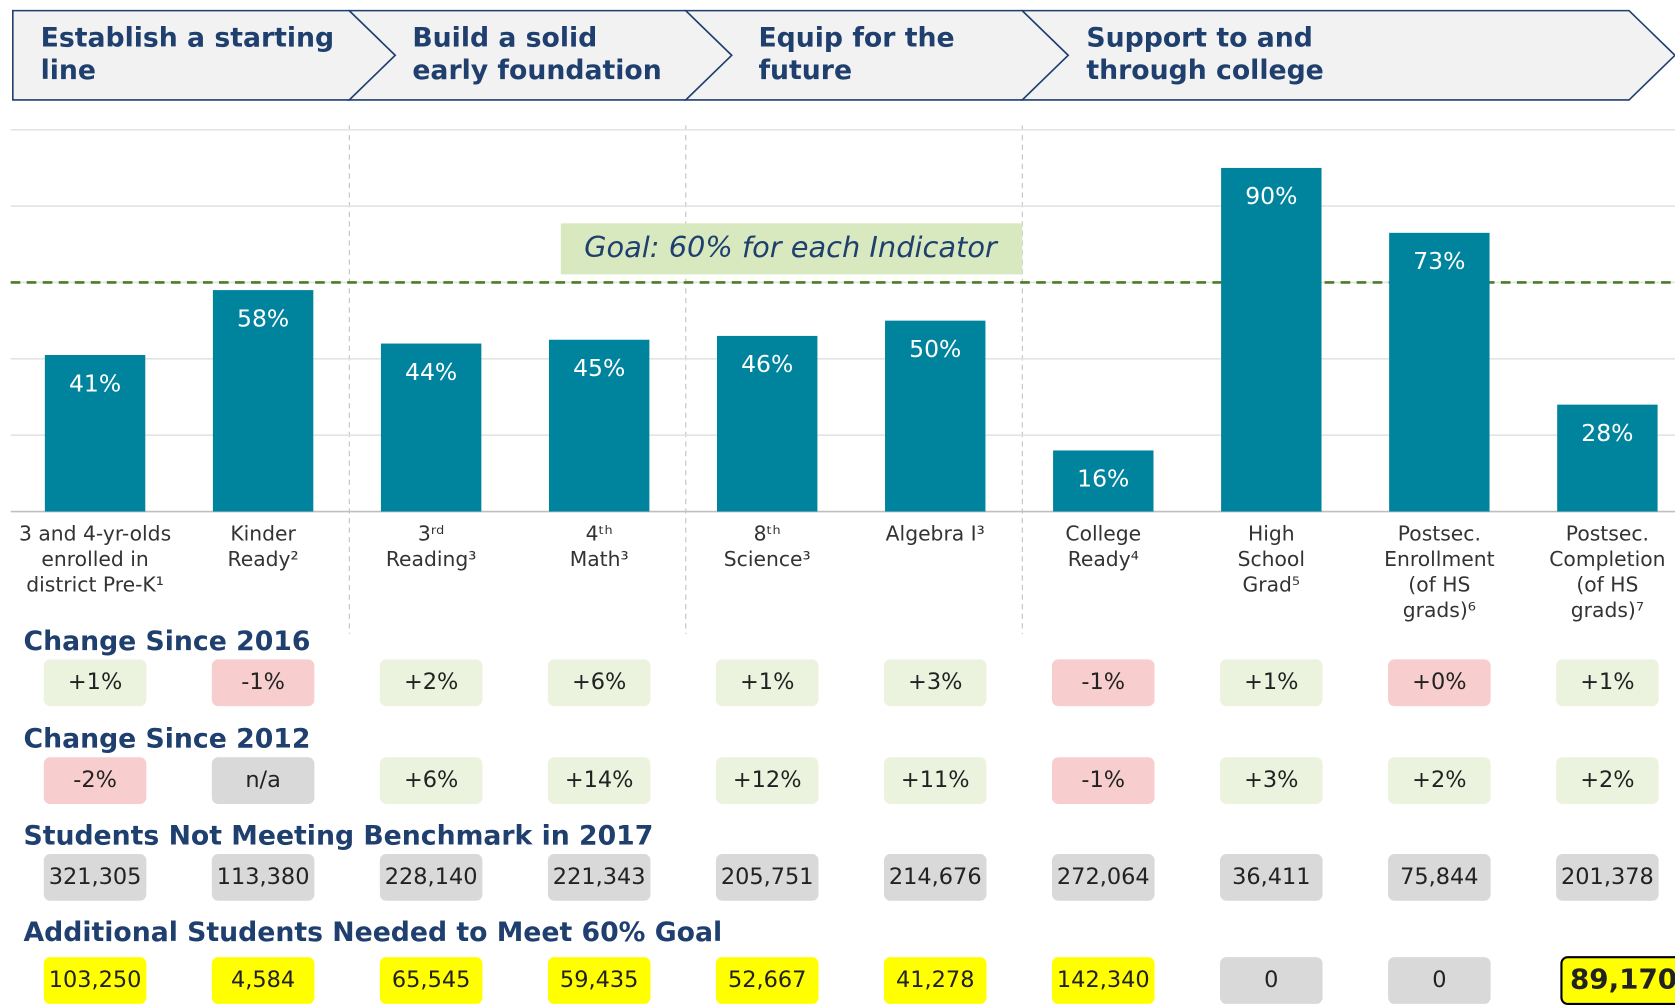 This screenshot has width=1675, height=1005. I want to click on stage-text: early foundation, so click(536, 70).